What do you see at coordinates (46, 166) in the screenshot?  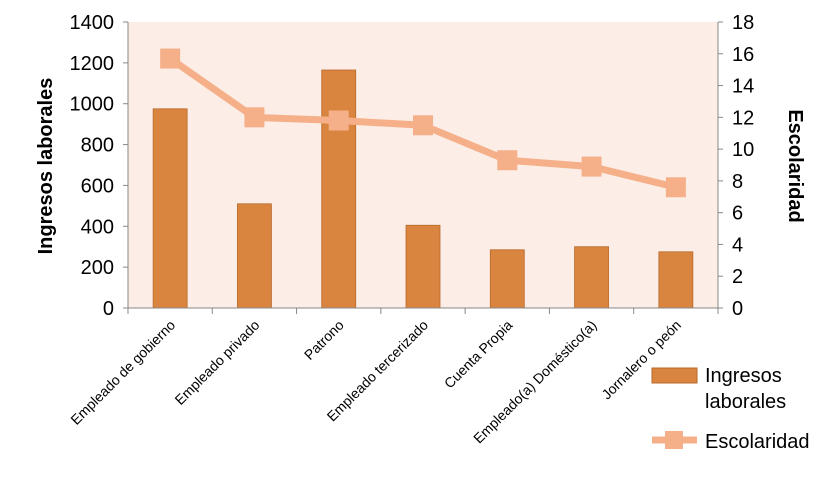 I see `y-axis-left-title: Ingresos laborales` at bounding box center [46, 166].